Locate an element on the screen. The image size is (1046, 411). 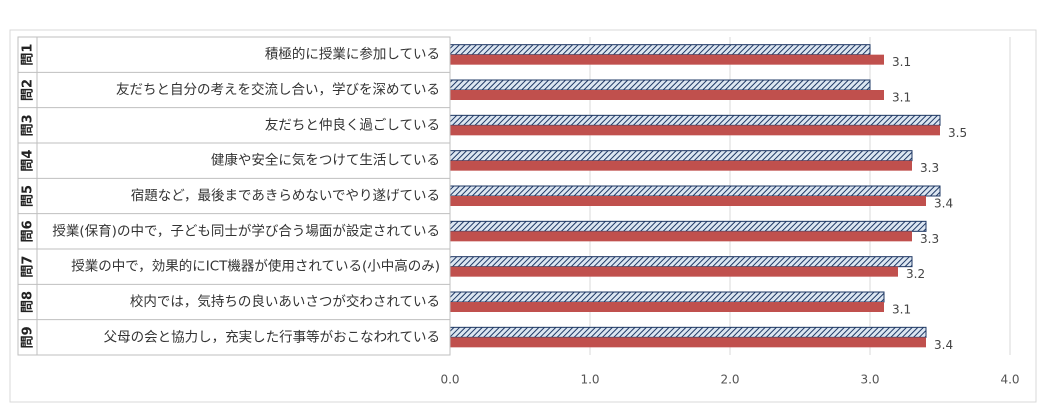
group-label: 問2 is located at coordinates (28, 90).